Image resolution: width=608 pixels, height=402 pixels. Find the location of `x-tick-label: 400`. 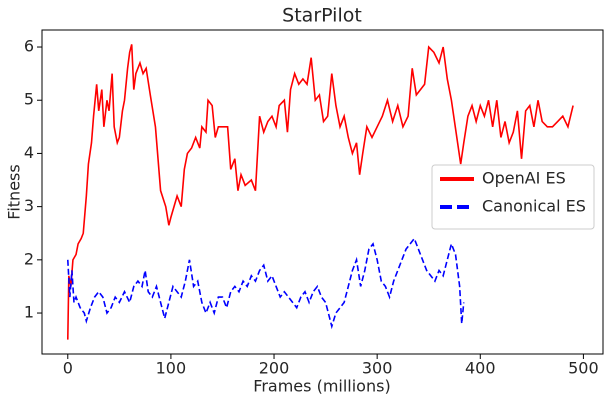

x-tick-label: 400 is located at coordinates (480, 368).